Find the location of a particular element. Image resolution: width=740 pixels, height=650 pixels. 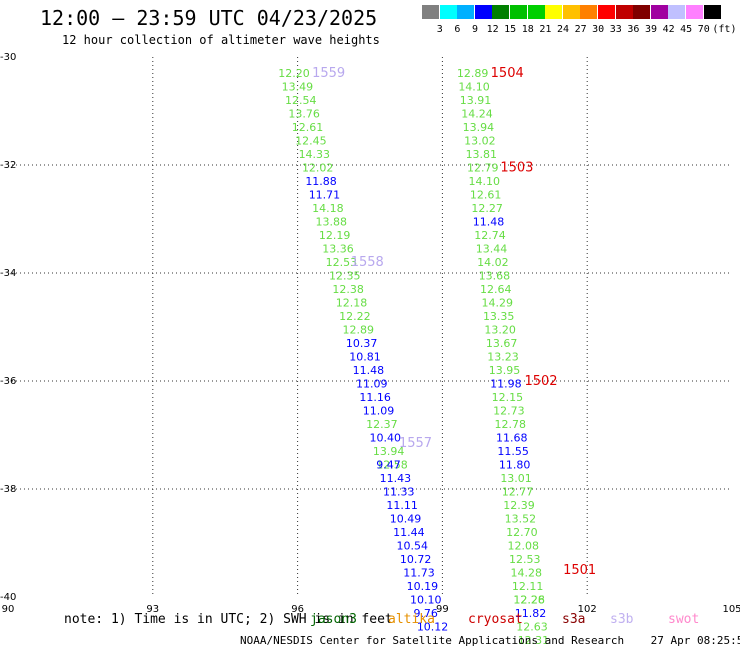

satellite-cryosat: cryosat is located at coordinates (495, 619).